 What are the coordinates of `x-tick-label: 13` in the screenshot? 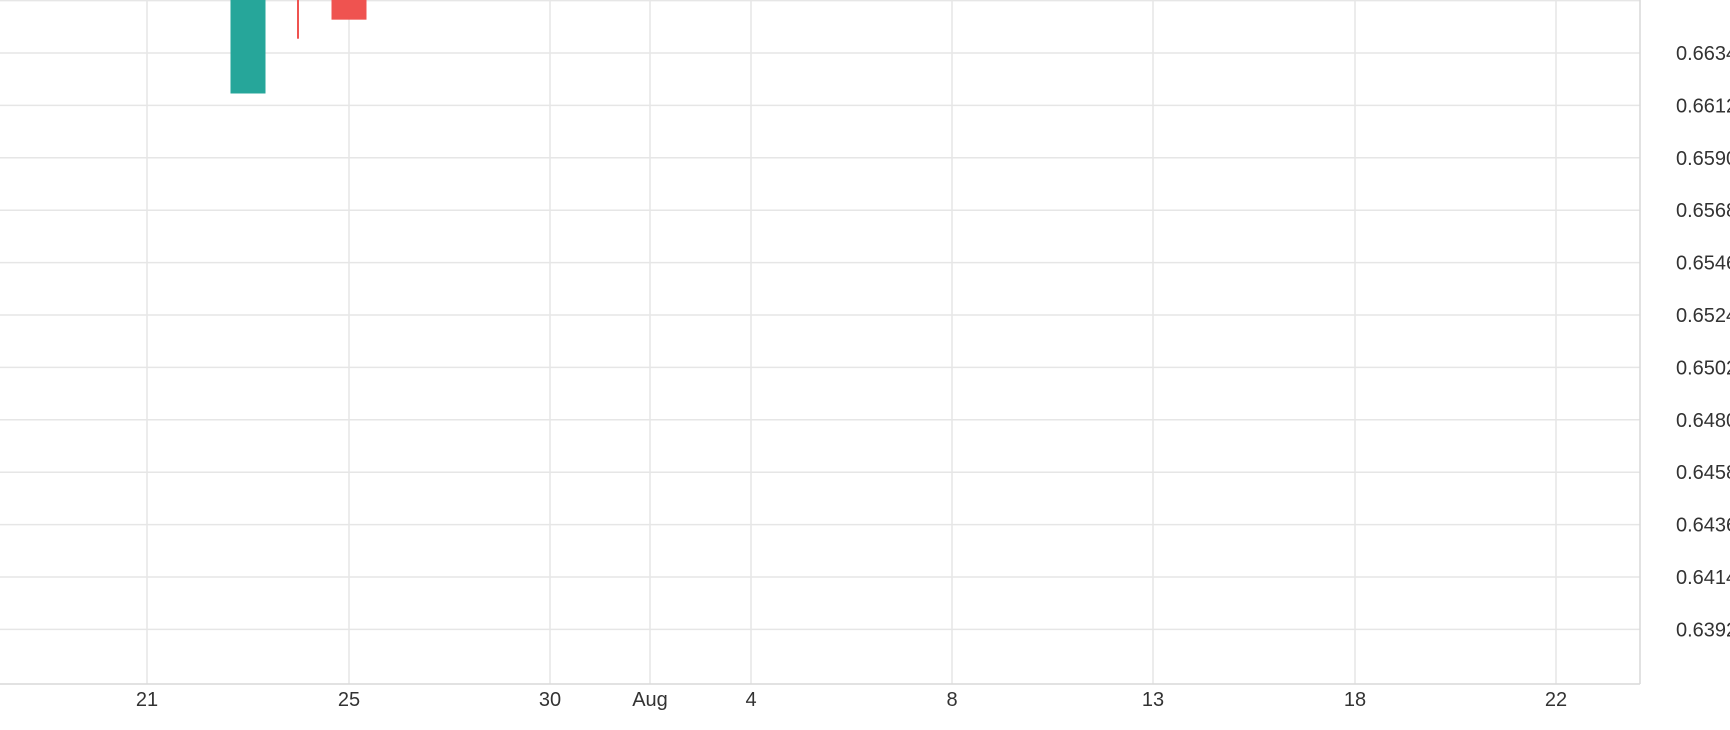 It's located at (1153, 700).